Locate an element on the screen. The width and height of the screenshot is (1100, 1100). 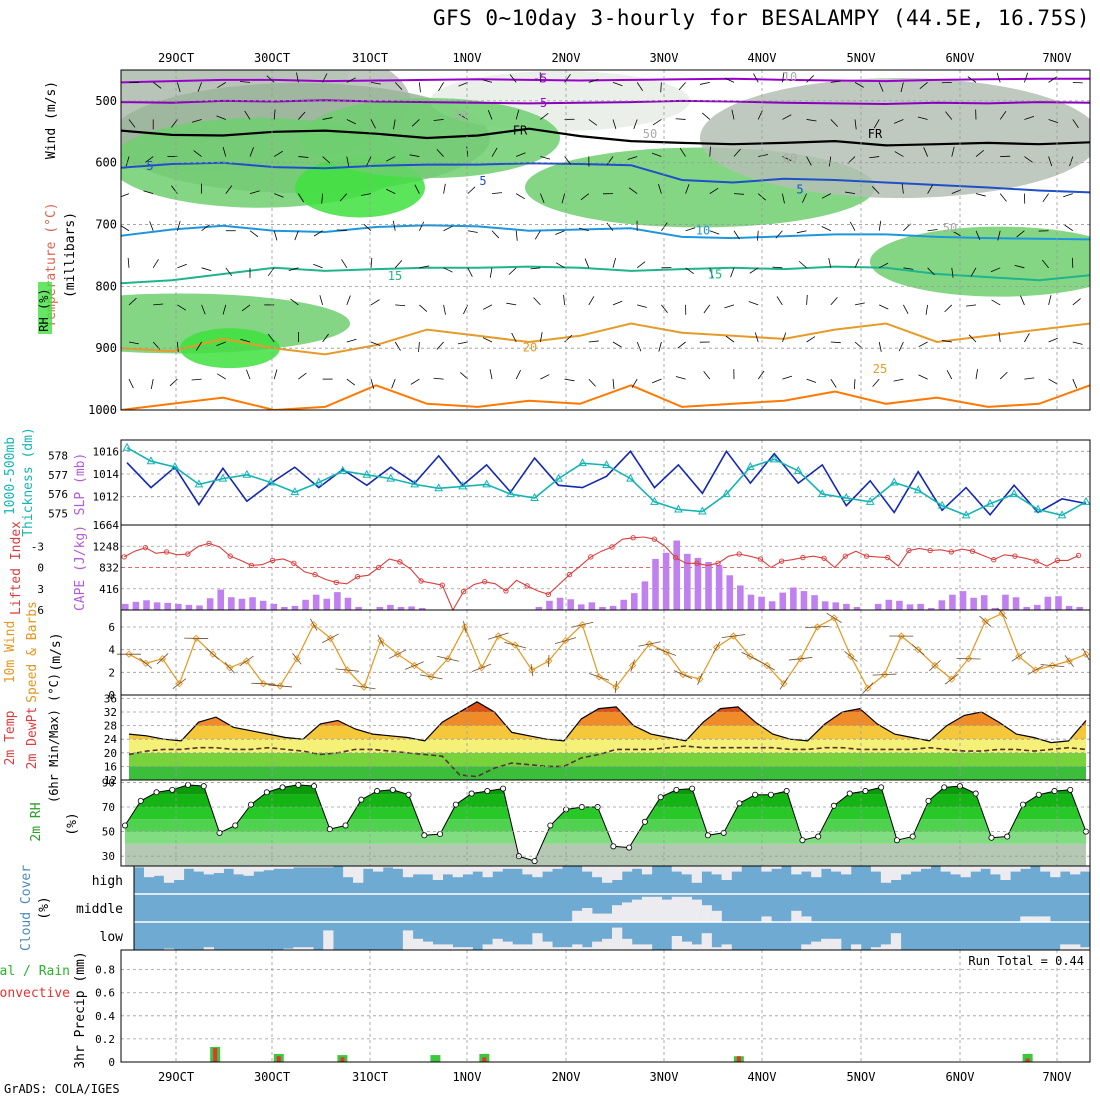
wind-tick-label: 4 is located at coordinates (111, 650).